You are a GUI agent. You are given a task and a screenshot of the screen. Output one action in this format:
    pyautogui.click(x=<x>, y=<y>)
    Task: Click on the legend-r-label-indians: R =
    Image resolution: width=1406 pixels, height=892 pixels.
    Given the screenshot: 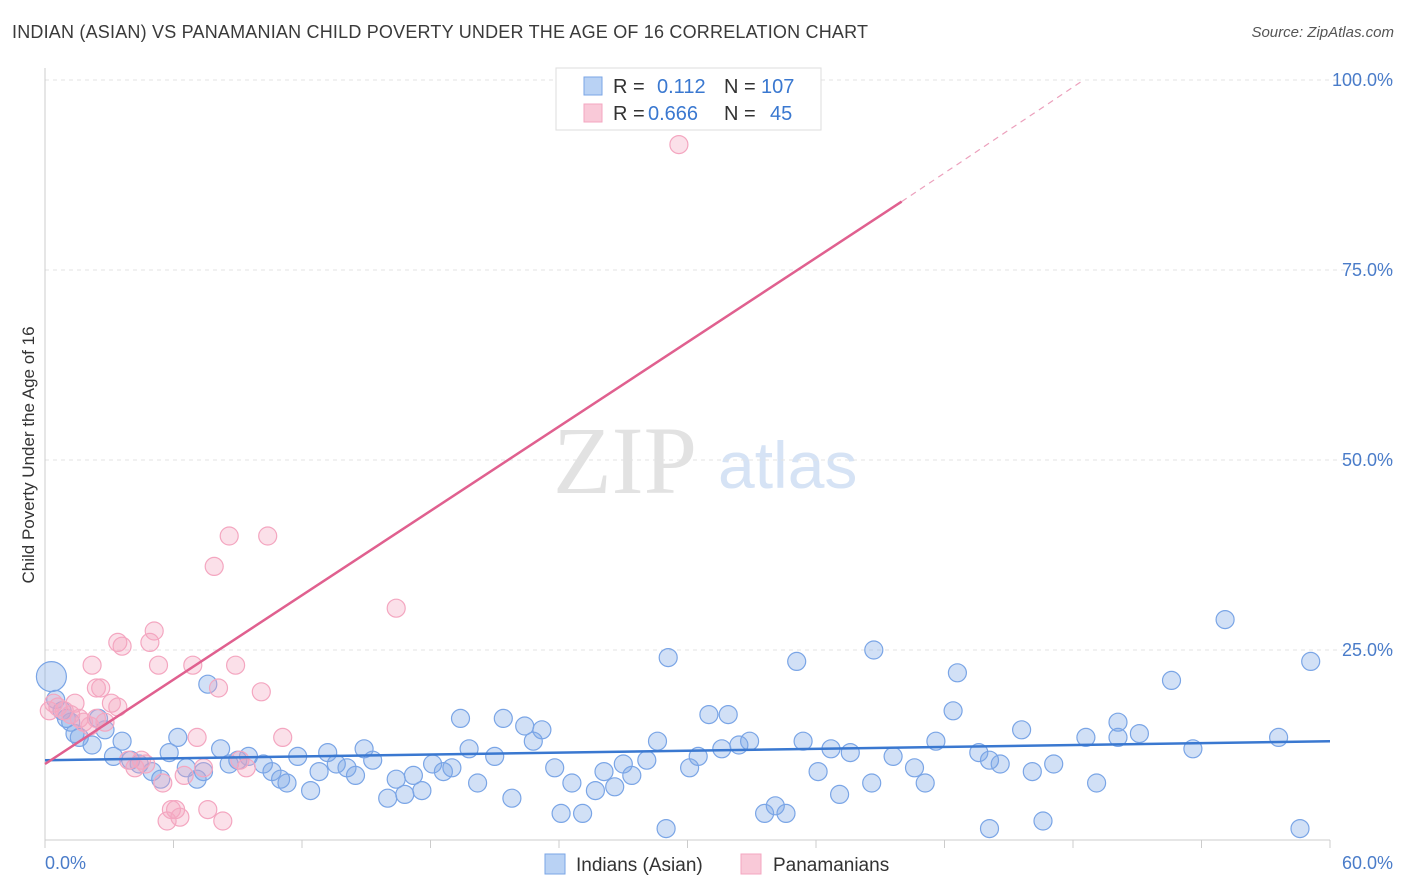 What is the action you would take?
    pyautogui.click(x=629, y=87)
    